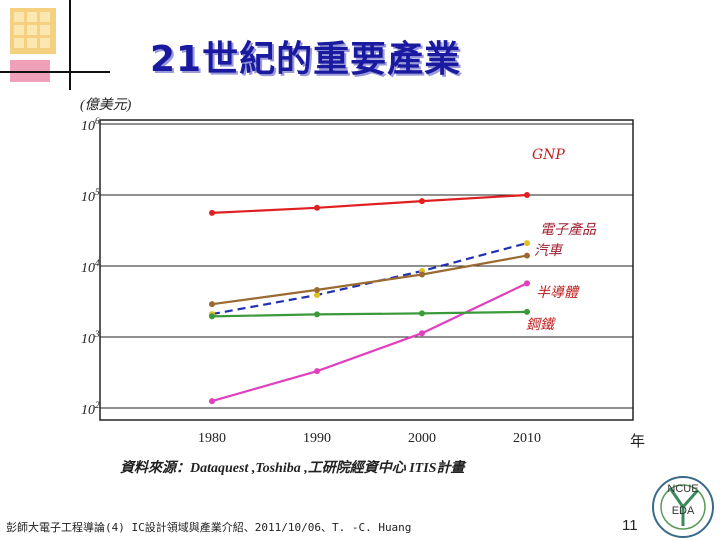 The image size is (720, 540). Describe the element at coordinates (97, 192) in the screenshot. I see `y-tick-exponent: 5` at that location.